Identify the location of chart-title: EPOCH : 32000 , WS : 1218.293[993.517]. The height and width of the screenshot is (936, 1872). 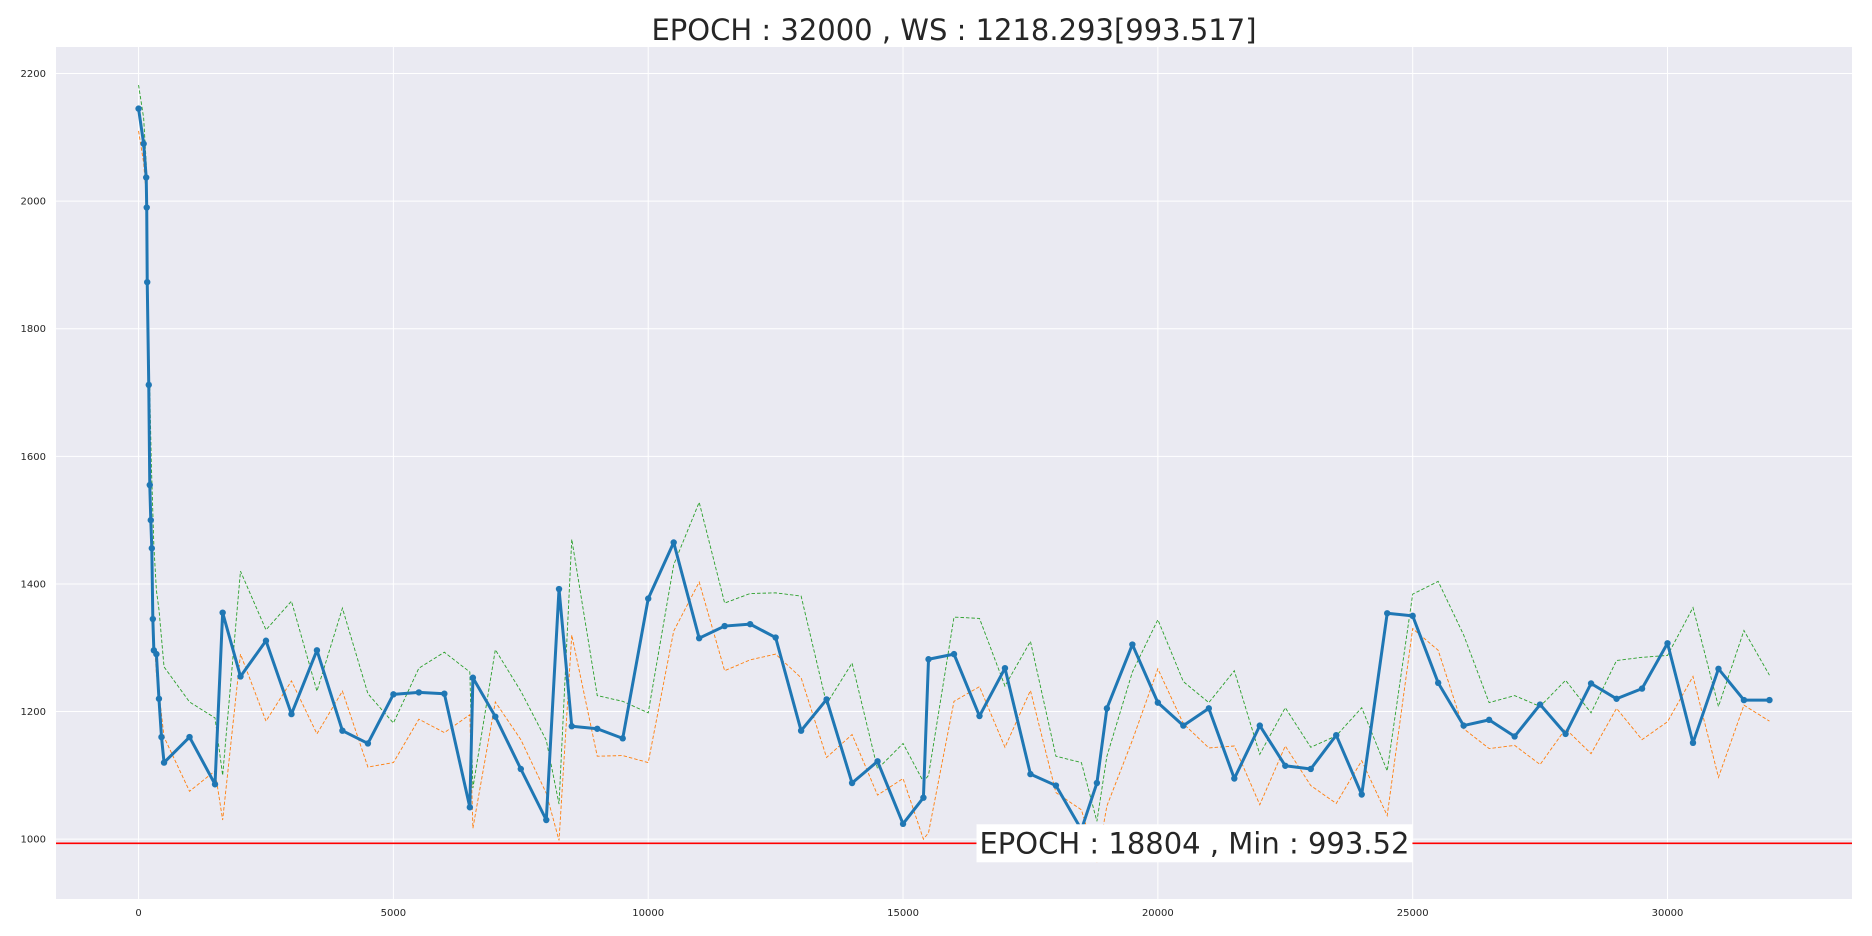
(953, 30).